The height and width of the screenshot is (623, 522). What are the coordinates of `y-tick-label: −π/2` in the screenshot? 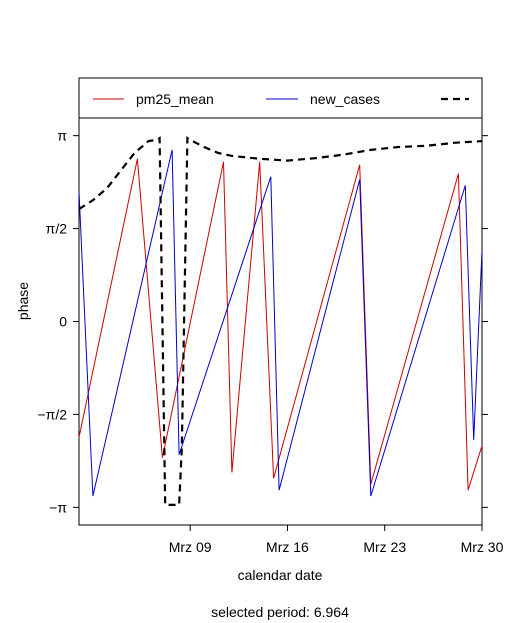 It's located at (52, 414).